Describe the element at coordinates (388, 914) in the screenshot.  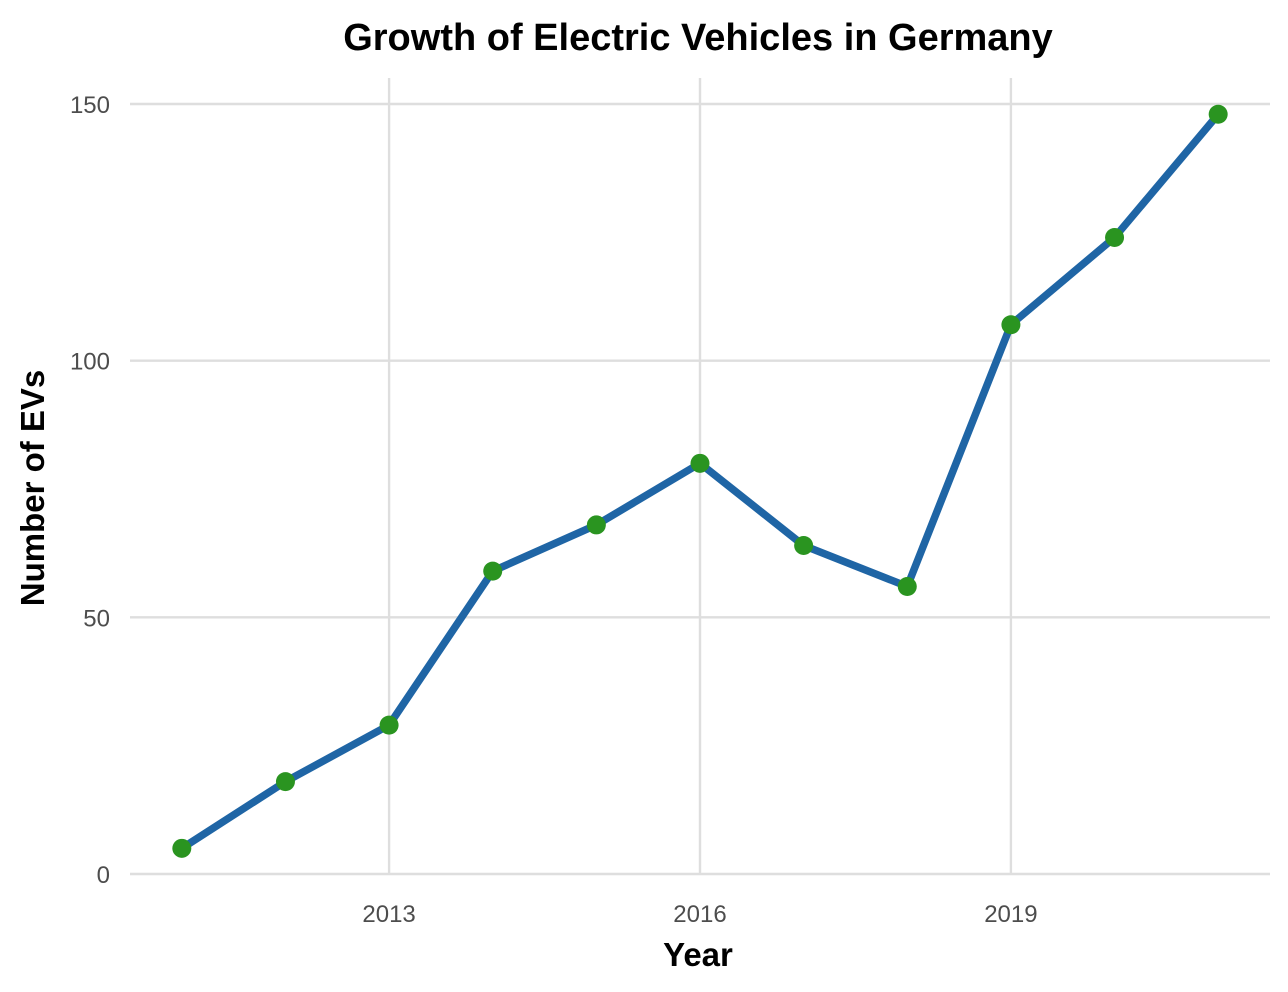
I see `x-tick-label: 2013` at that location.